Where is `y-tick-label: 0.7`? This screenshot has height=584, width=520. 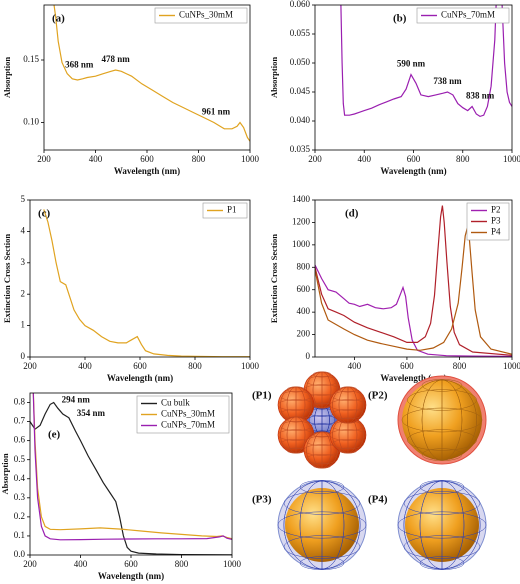 y-tick-label: 0.7 is located at coordinates (20, 421).